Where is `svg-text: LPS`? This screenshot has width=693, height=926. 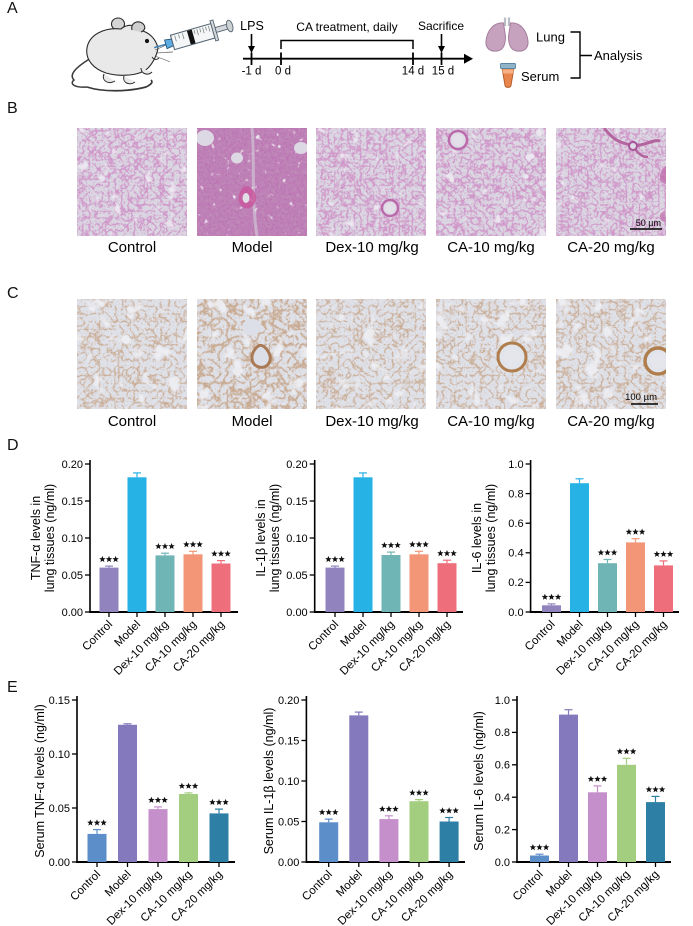 svg-text: LPS is located at coordinates (252, 26).